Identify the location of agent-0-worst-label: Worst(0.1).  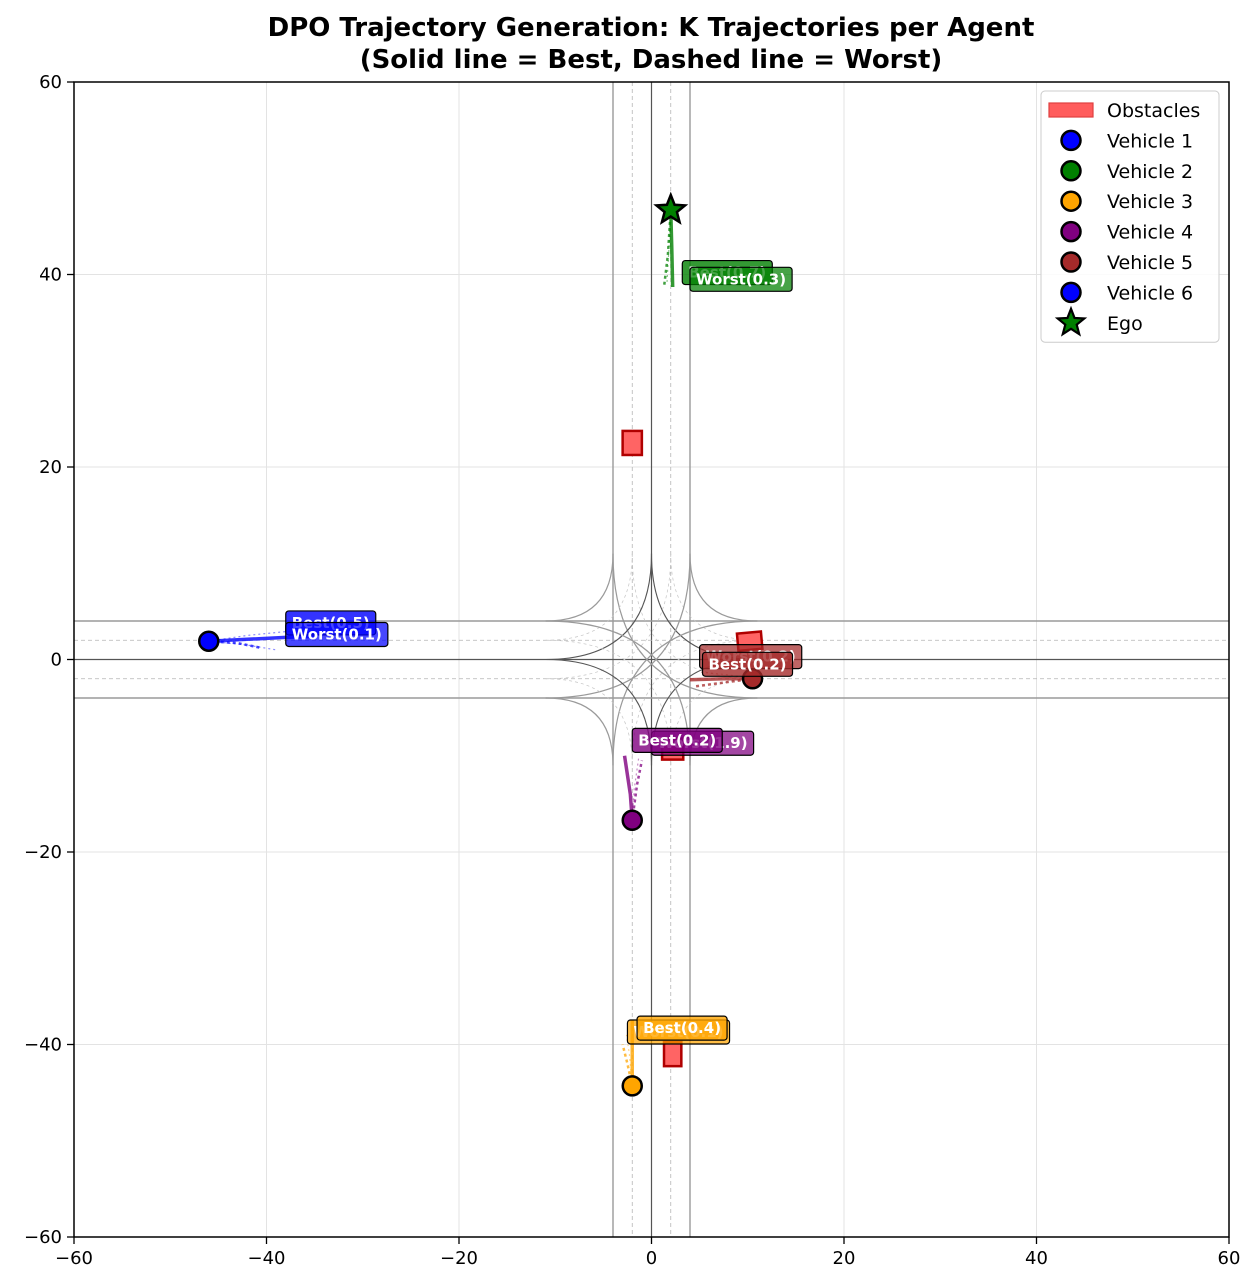
(337, 634).